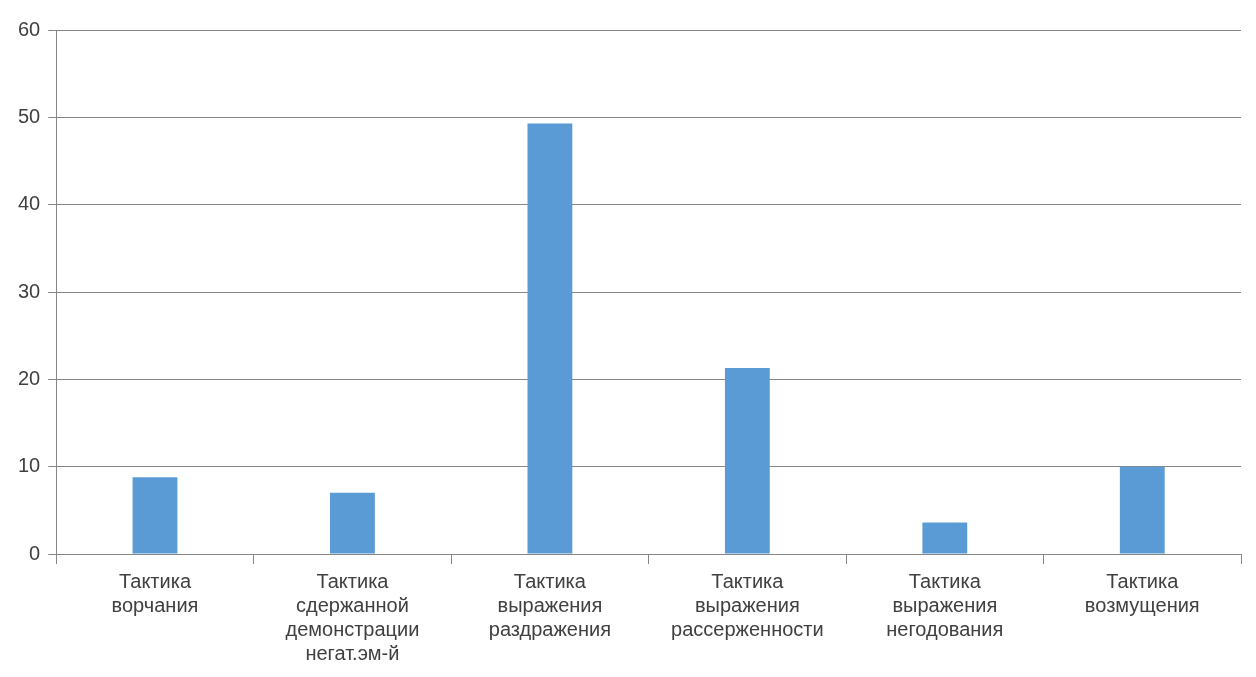  I want to click on y-tick-label: 20, so click(29, 377).